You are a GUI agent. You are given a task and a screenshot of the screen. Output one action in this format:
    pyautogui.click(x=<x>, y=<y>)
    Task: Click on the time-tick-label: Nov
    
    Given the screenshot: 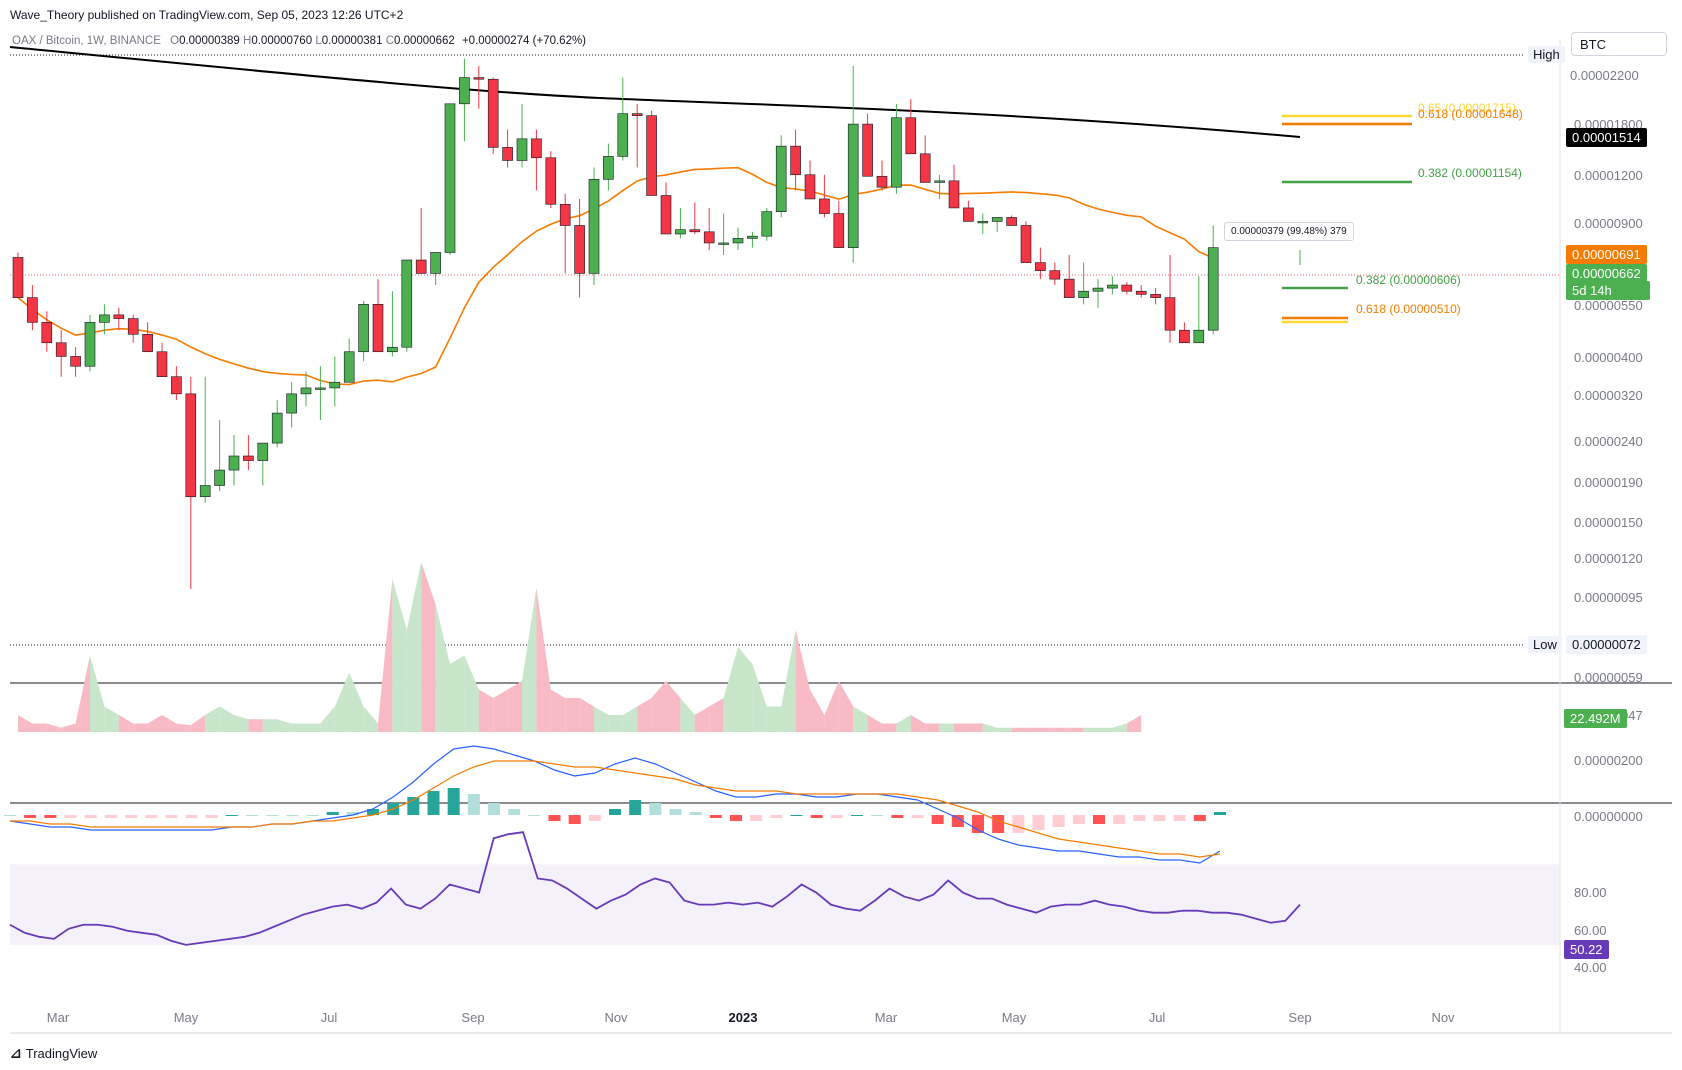 What is the action you would take?
    pyautogui.click(x=1443, y=1017)
    